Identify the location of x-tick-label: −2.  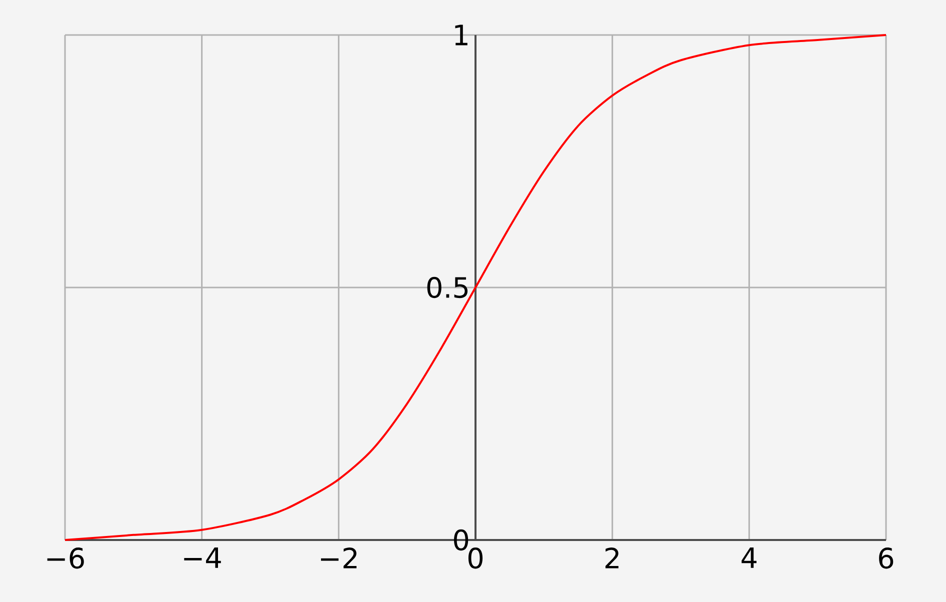
(339, 558).